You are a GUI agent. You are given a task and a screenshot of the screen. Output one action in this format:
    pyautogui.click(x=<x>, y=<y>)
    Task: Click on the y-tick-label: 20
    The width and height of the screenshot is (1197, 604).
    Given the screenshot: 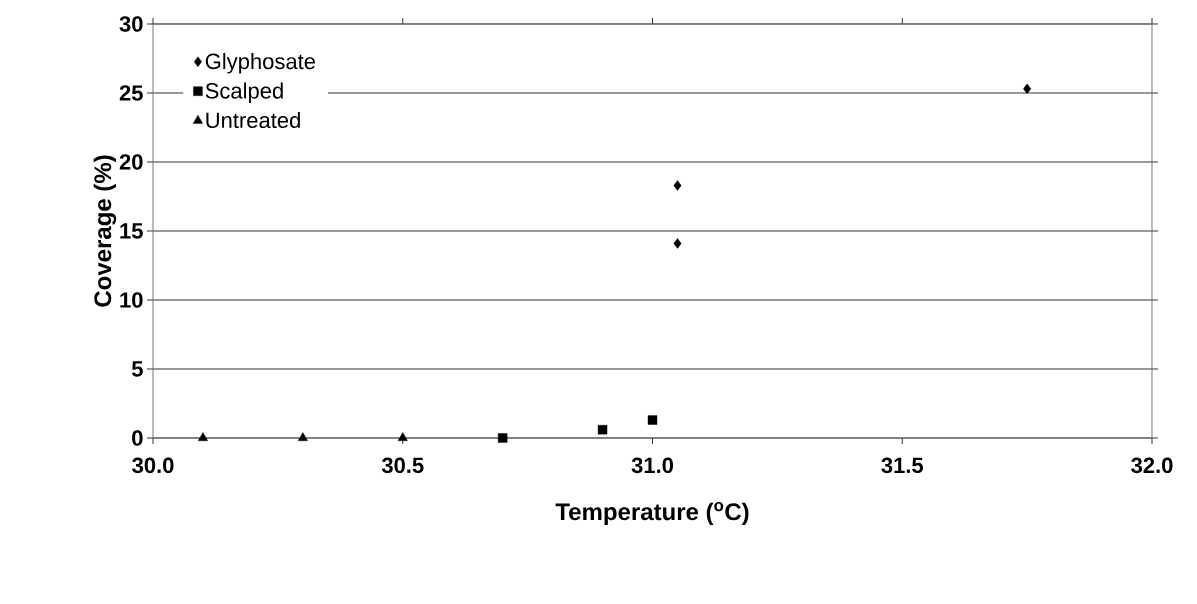 What is the action you would take?
    pyautogui.click(x=131, y=162)
    